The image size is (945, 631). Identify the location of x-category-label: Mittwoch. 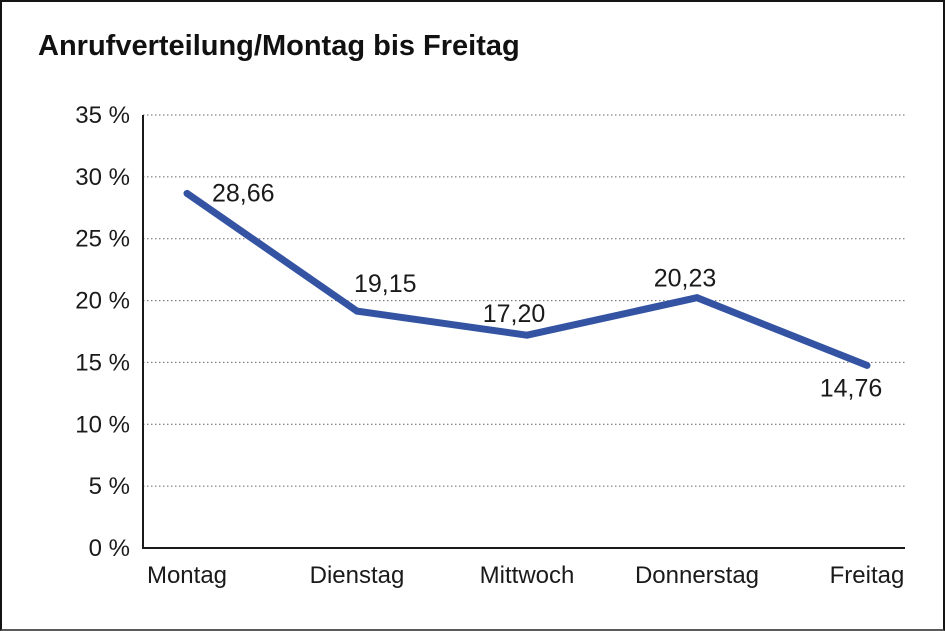
(527, 575).